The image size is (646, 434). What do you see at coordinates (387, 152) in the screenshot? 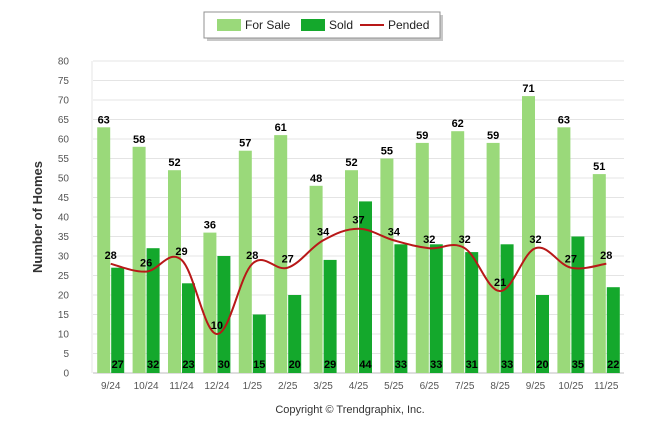
I see `label-for-sale: 55` at bounding box center [387, 152].